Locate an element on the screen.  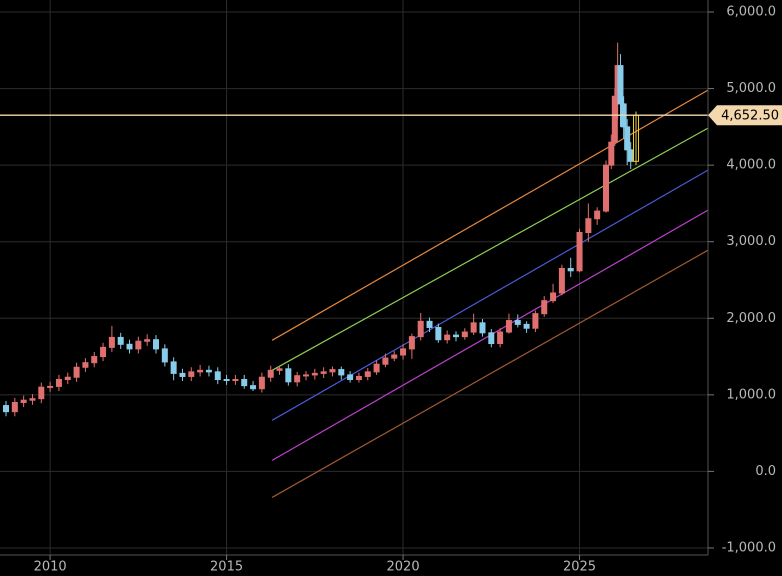
y-tick-label: 2,000.0 is located at coordinates (751, 318).